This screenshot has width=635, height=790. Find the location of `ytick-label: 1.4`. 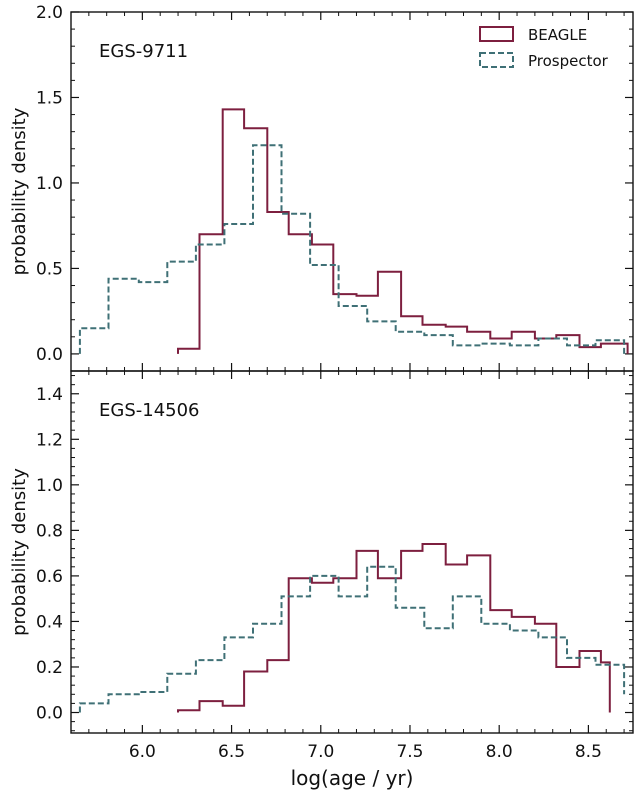

ytick-label: 1.4 is located at coordinates (49, 395).